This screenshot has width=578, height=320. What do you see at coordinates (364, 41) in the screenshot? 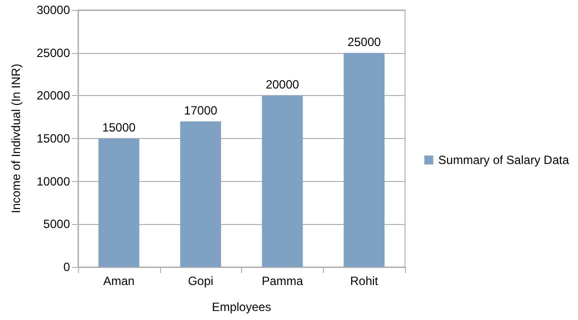
I see `data-label: 25000` at bounding box center [364, 41].